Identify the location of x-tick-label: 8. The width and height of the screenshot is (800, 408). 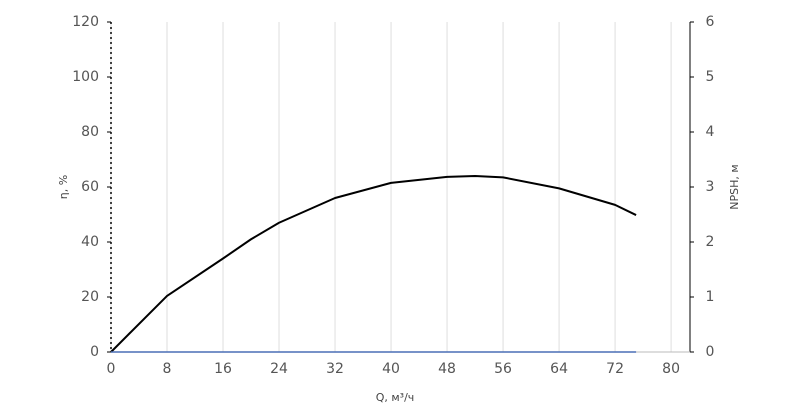
(167, 369).